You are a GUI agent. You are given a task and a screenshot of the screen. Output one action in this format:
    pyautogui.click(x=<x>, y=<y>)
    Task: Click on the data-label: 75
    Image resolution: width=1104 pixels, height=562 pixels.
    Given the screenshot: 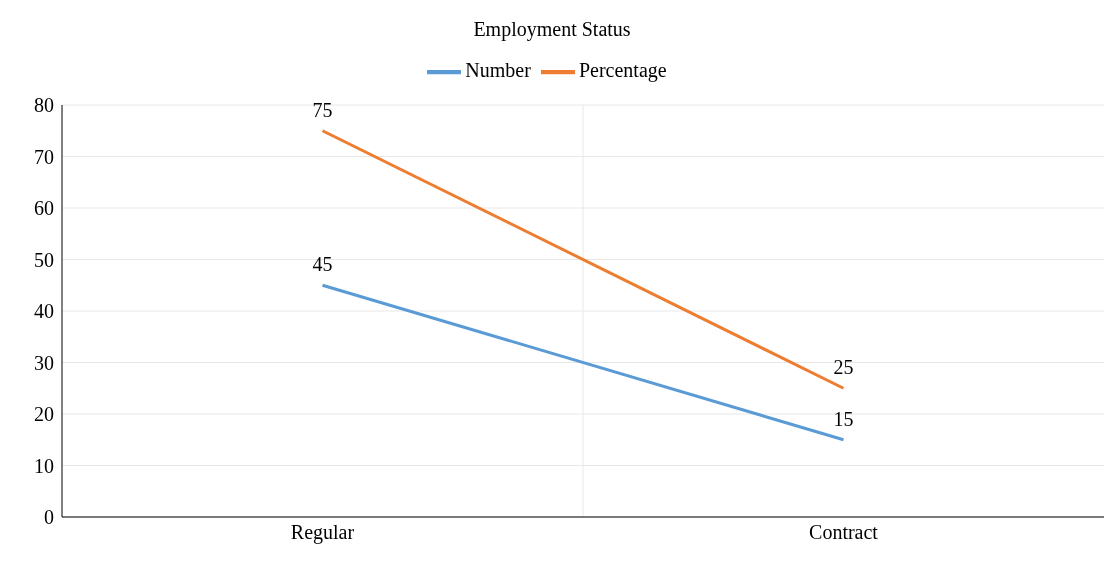 What is the action you would take?
    pyautogui.click(x=322, y=109)
    